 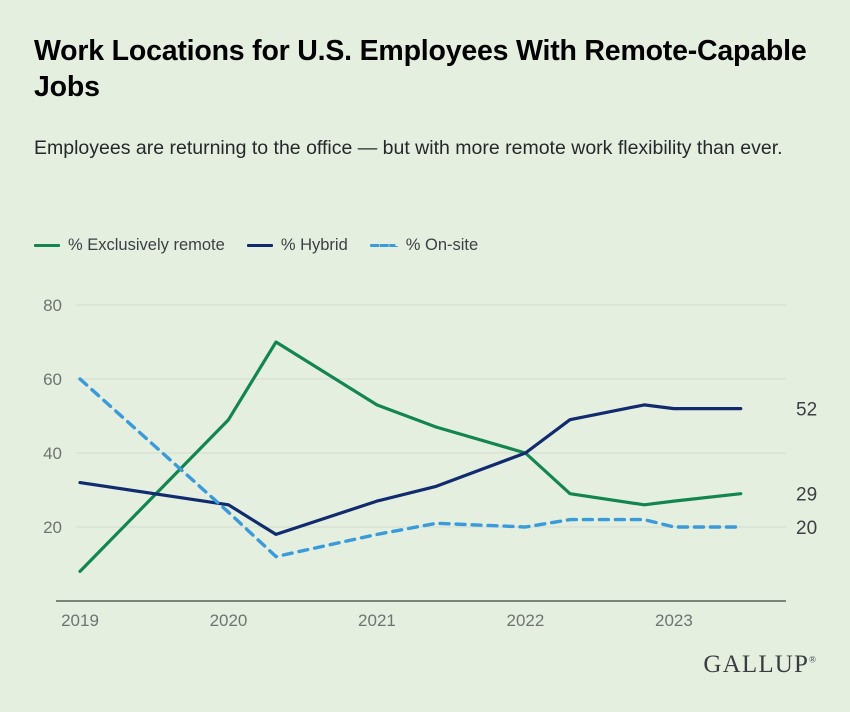 I want to click on legend-swatch-on-site, so click(x=383, y=245).